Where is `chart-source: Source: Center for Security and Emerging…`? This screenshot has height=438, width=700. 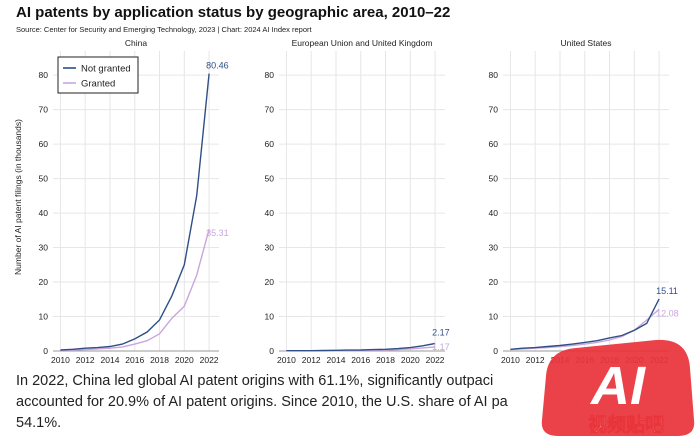
chart-source: Source: Center for Security and Emerging… is located at coordinates (164, 29).